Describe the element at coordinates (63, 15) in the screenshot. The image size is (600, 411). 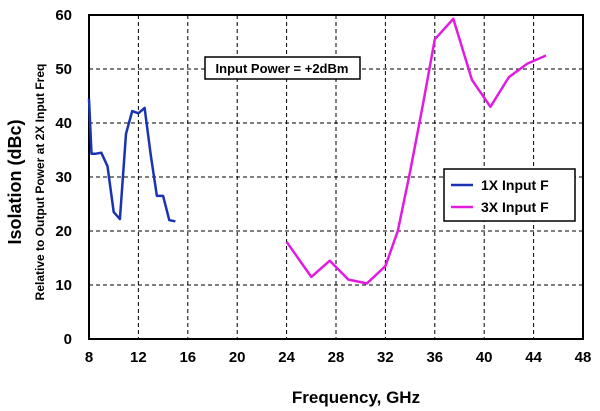
I see `y-tick-label: 60` at that location.